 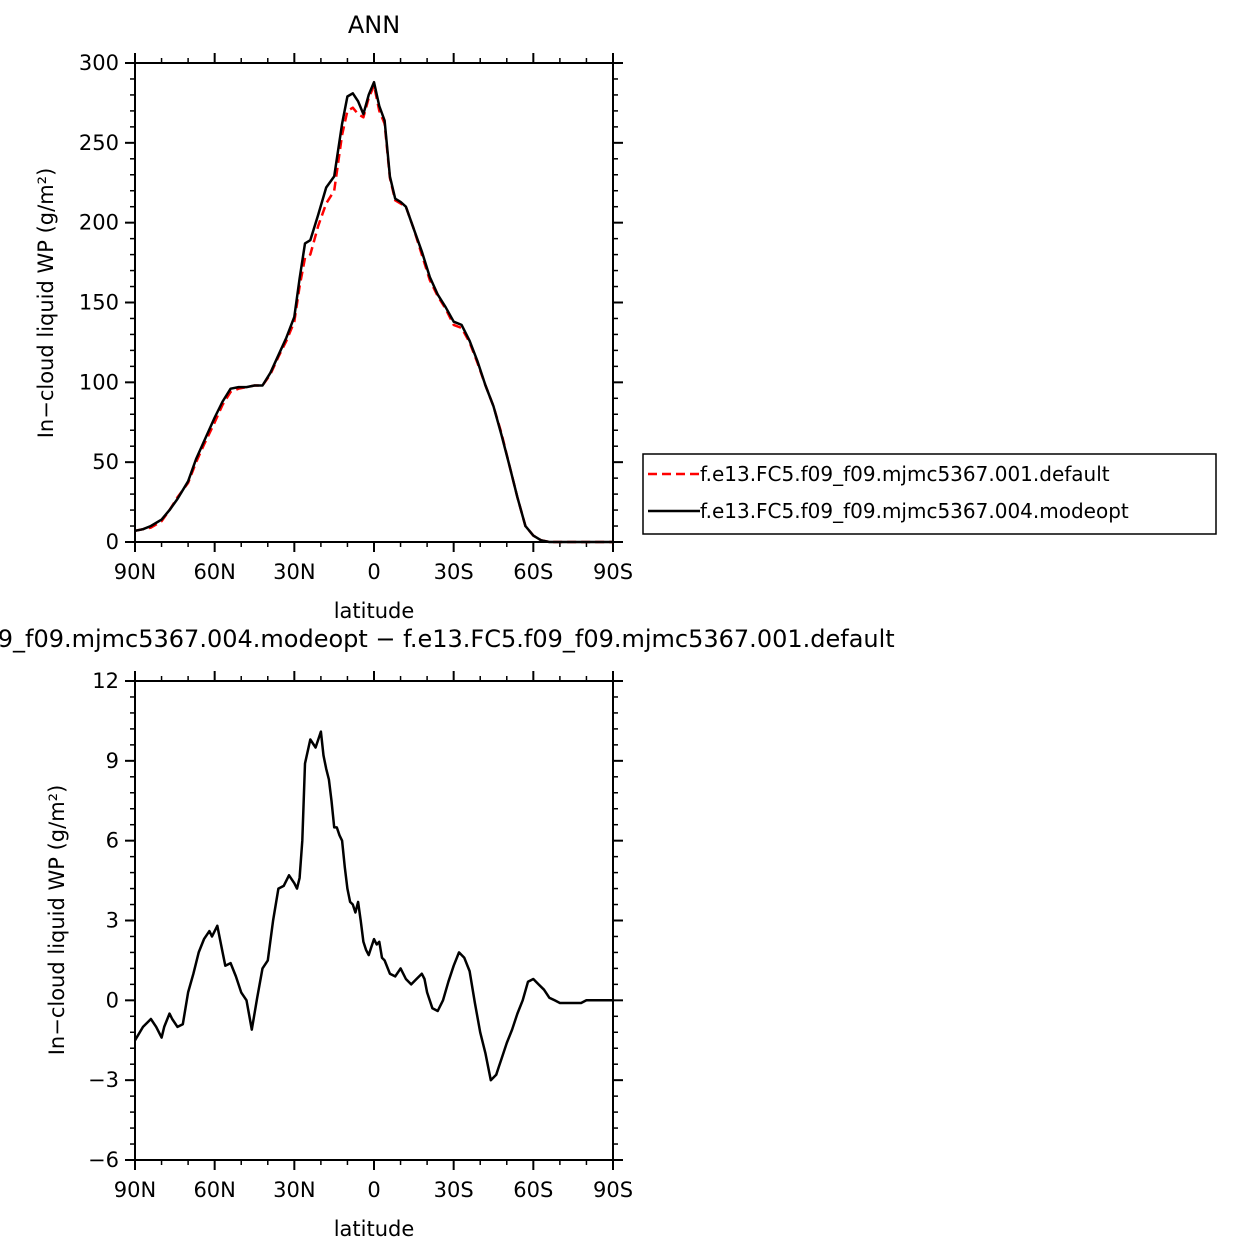 I want to click on bottom-y-tick-label: −3, so click(x=103, y=1080).